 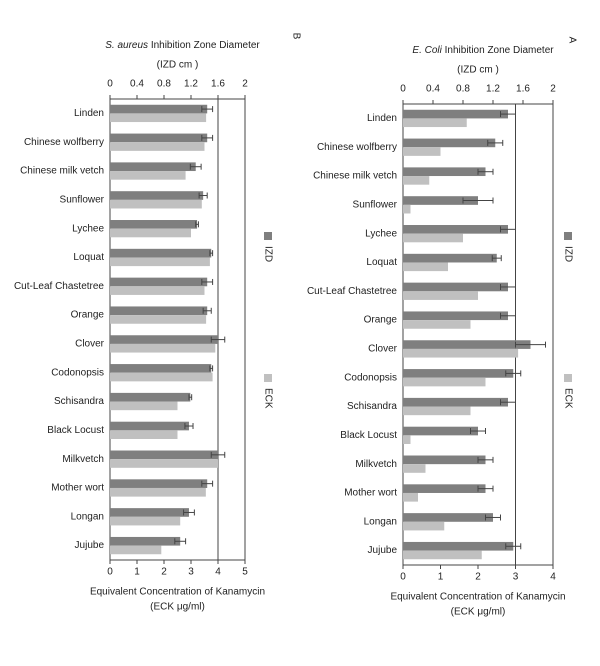 I want to click on y-tick-label: Linden, so click(x=89, y=113).